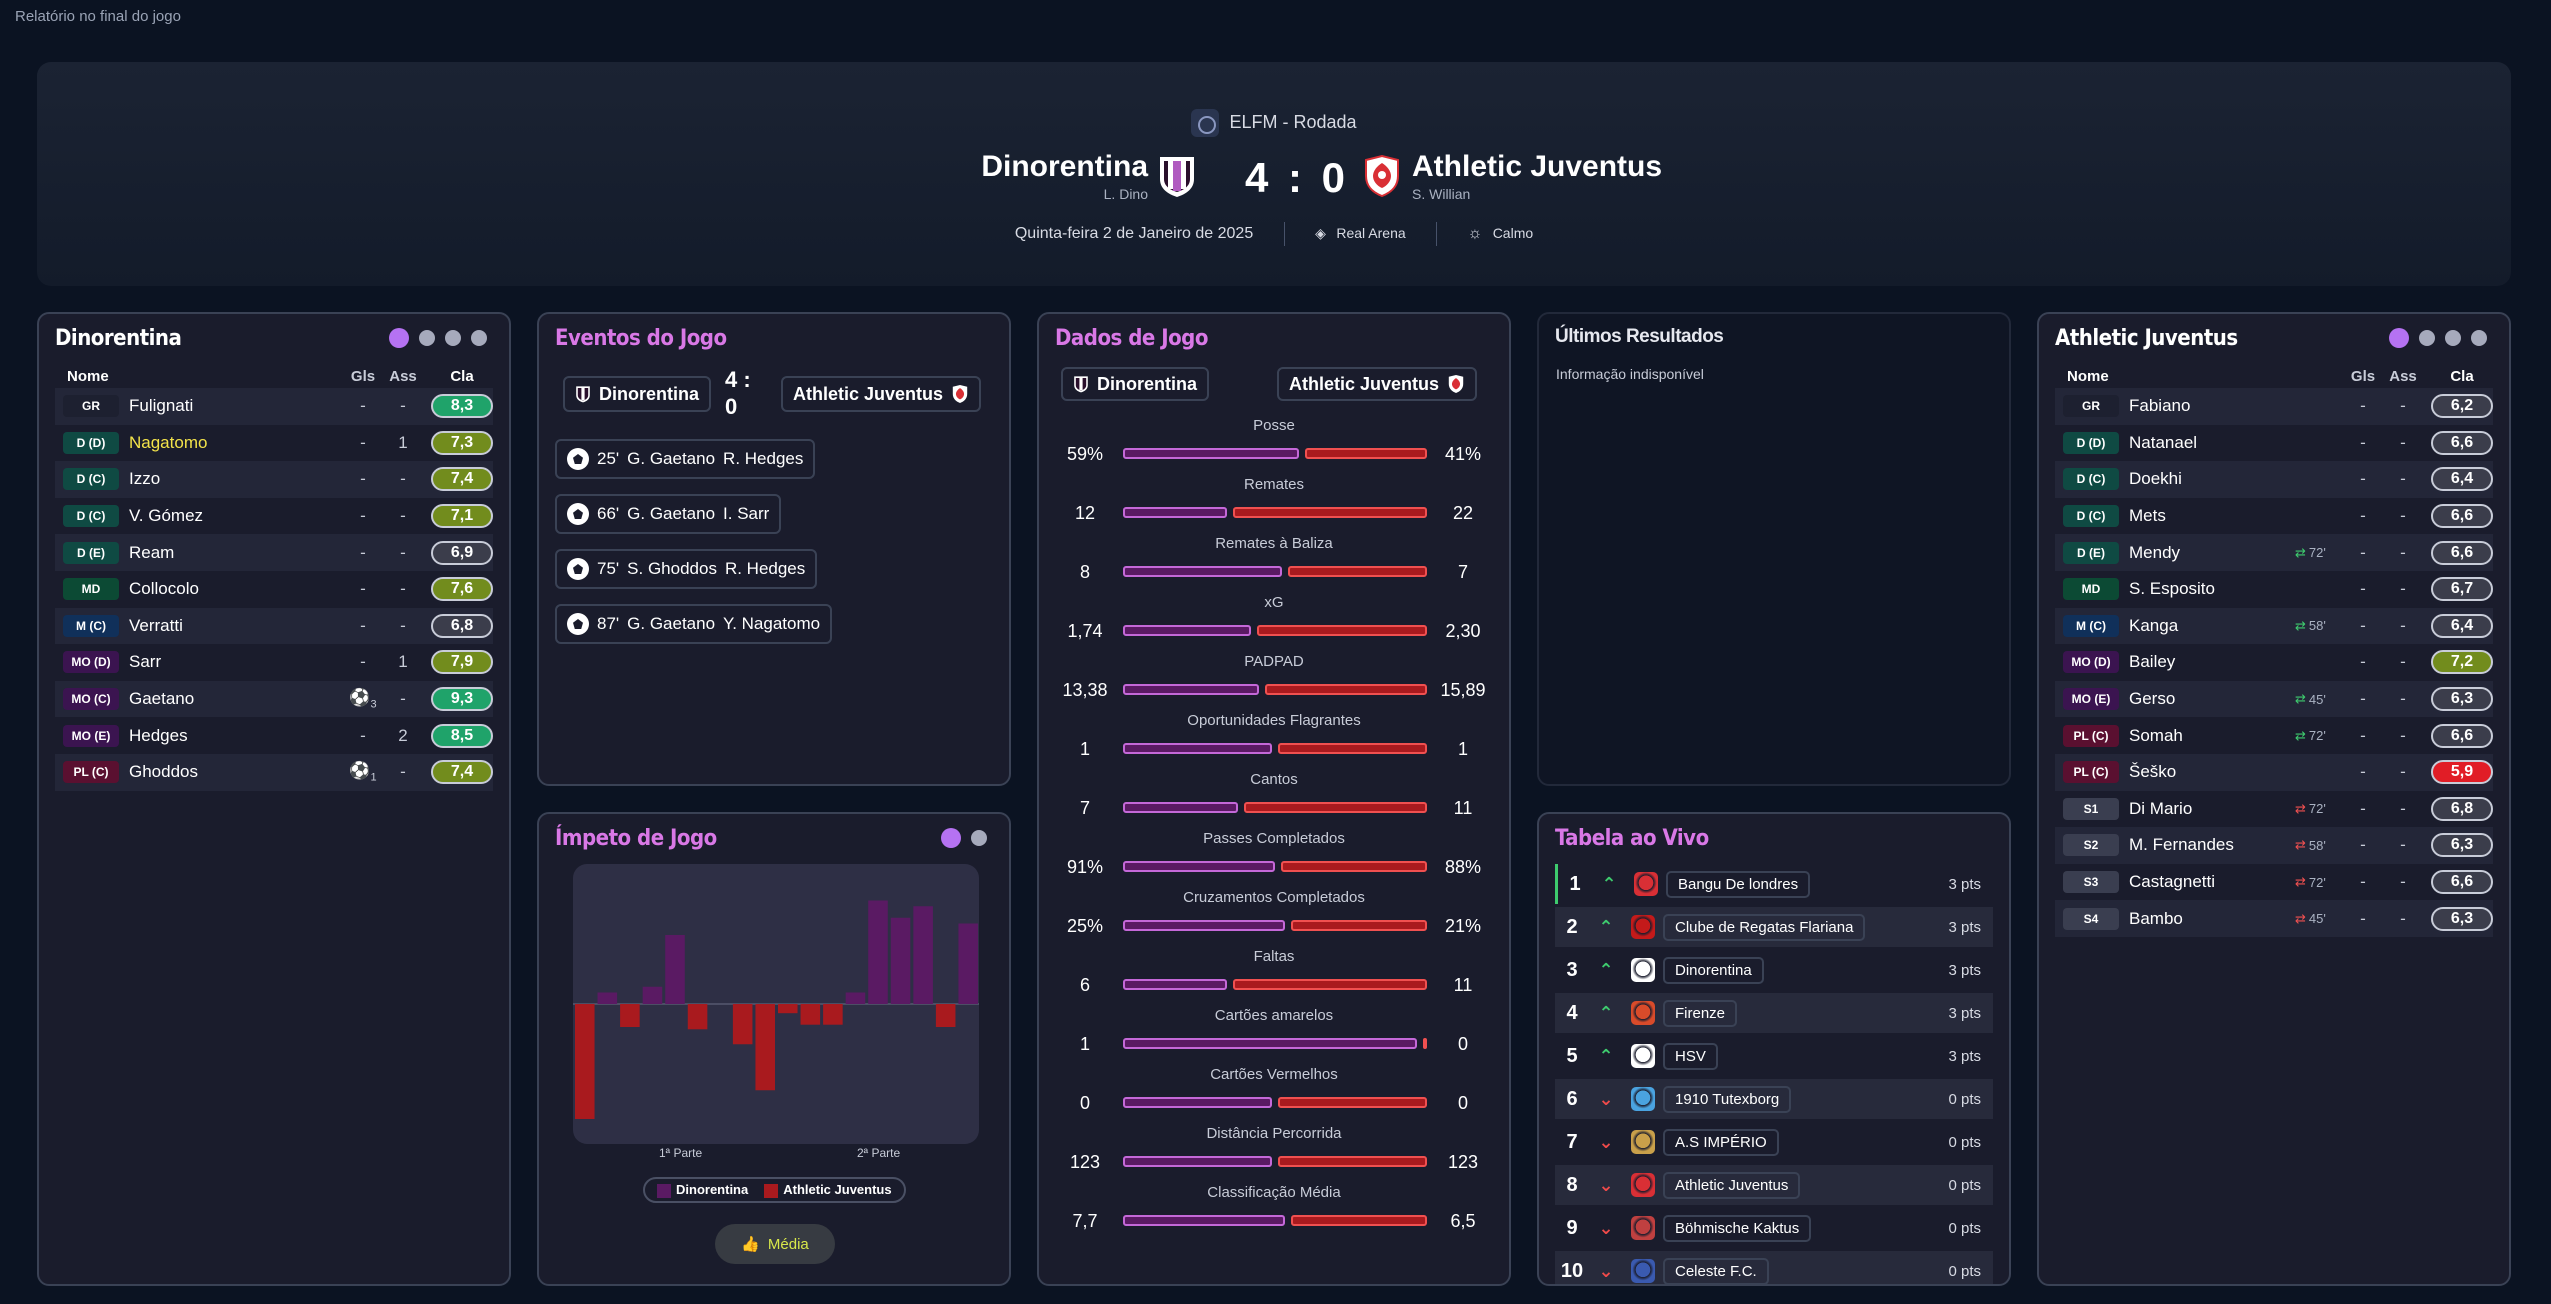 The width and height of the screenshot is (2551, 1304). What do you see at coordinates (158, 735) in the screenshot?
I see `player-name: Hedges` at bounding box center [158, 735].